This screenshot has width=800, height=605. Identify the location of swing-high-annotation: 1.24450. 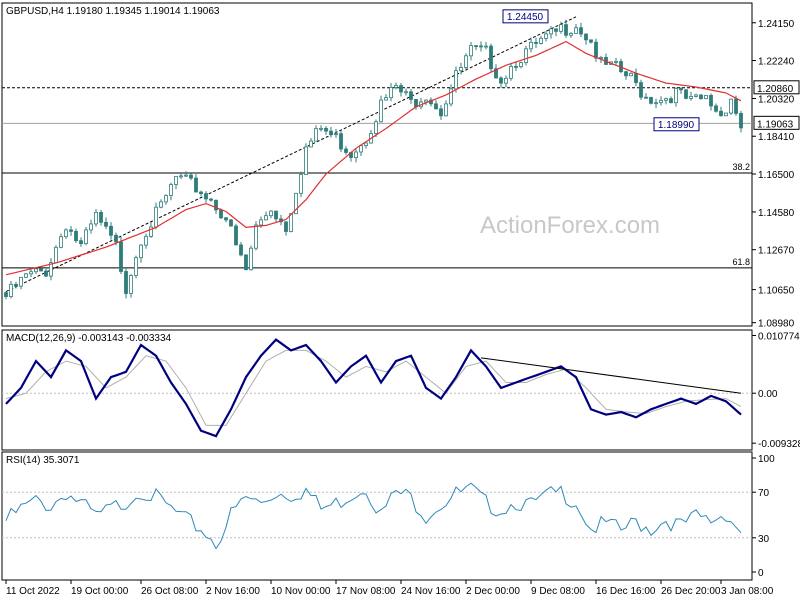
(525, 16).